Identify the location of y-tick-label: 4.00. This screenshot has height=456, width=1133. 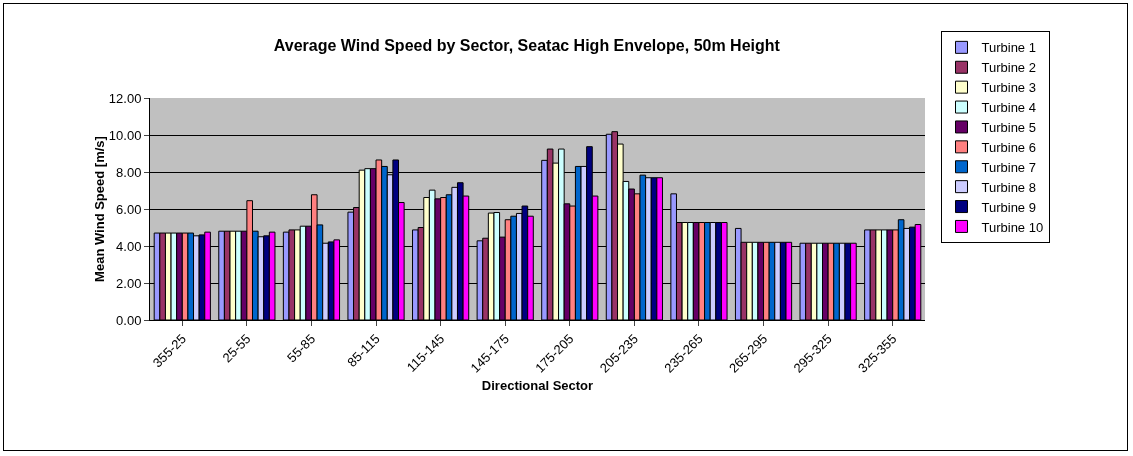
(129, 246).